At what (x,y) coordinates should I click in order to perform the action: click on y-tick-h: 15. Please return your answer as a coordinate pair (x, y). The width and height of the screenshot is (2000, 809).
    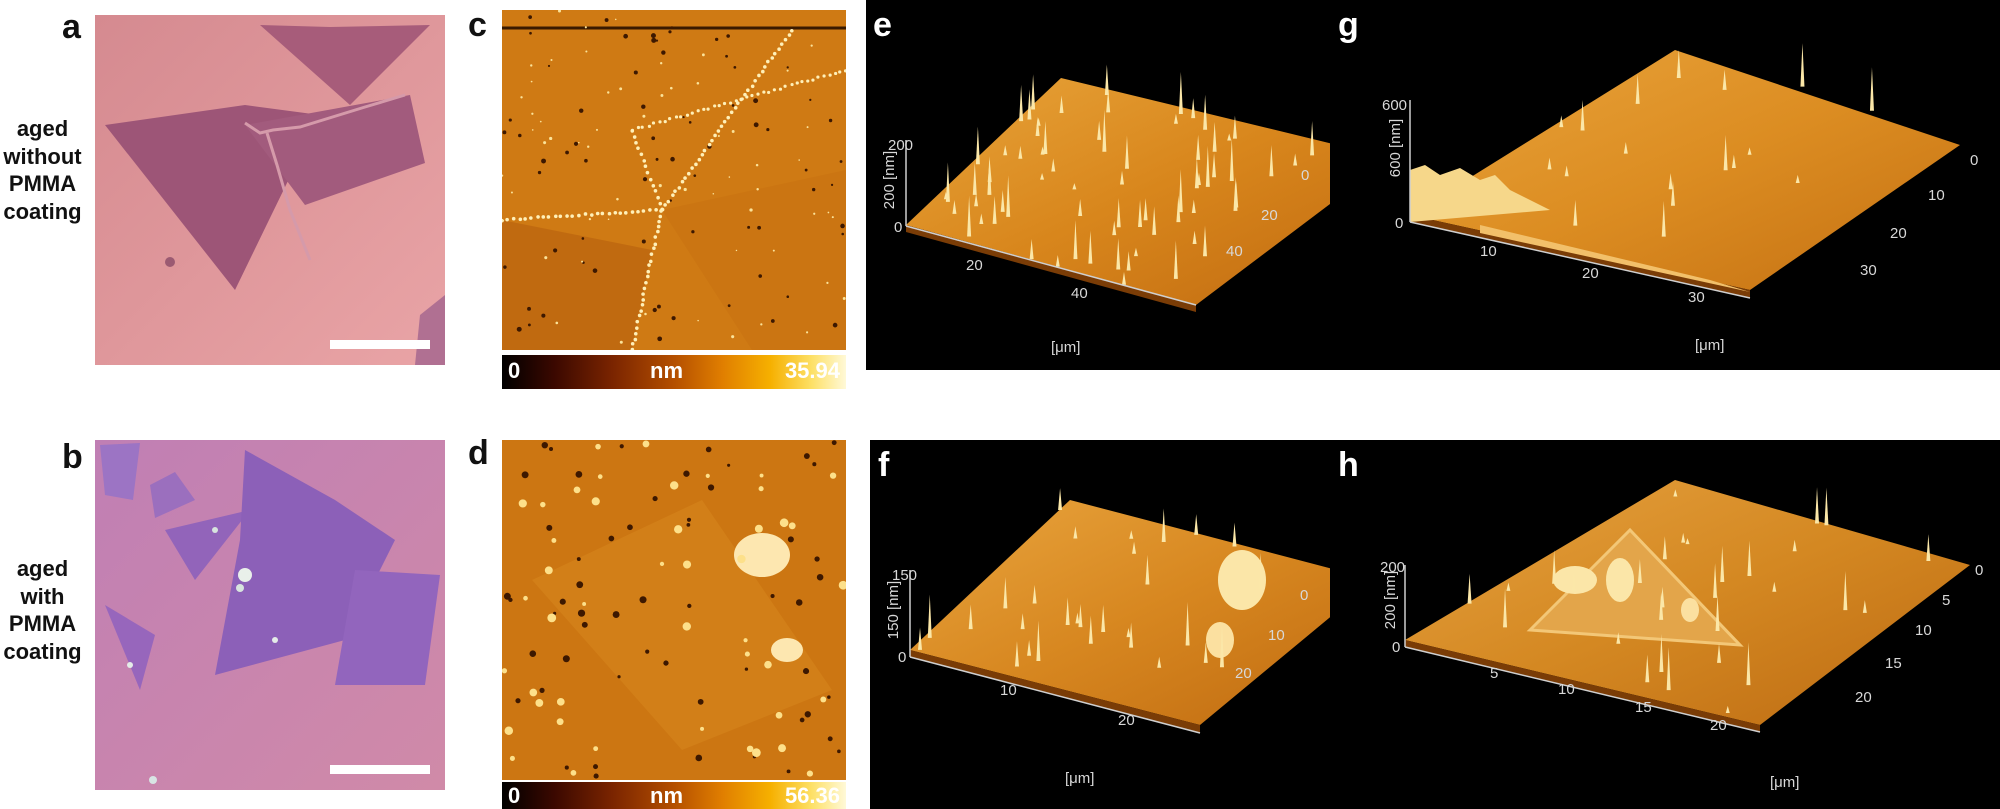
    Looking at the image, I should click on (1893, 663).